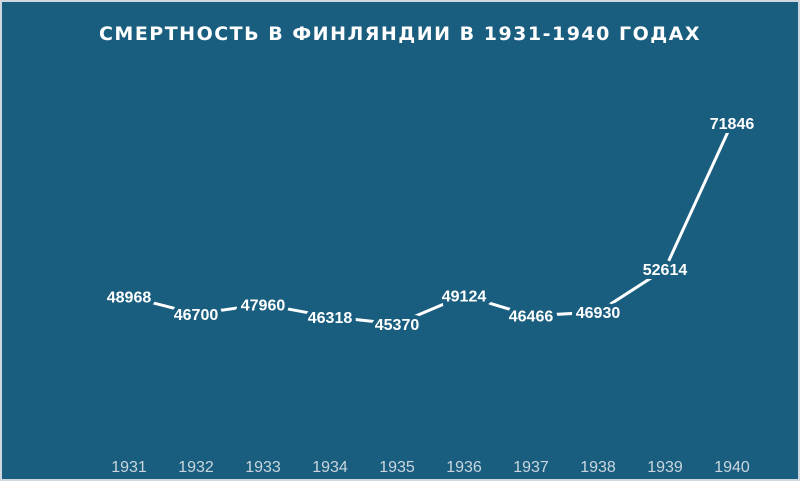 The height and width of the screenshot is (481, 800). I want to click on value-label: 45370, so click(397, 325).